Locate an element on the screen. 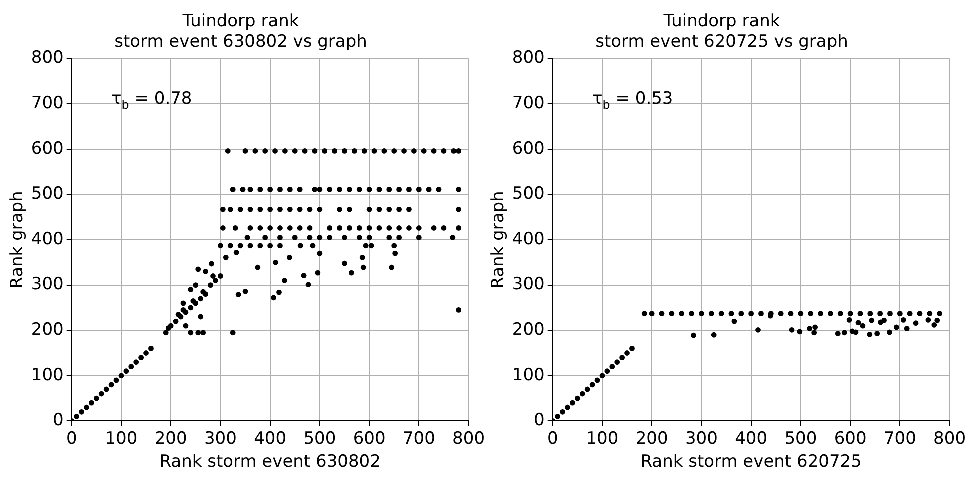  y-tick-label: 400 is located at coordinates (528, 239).